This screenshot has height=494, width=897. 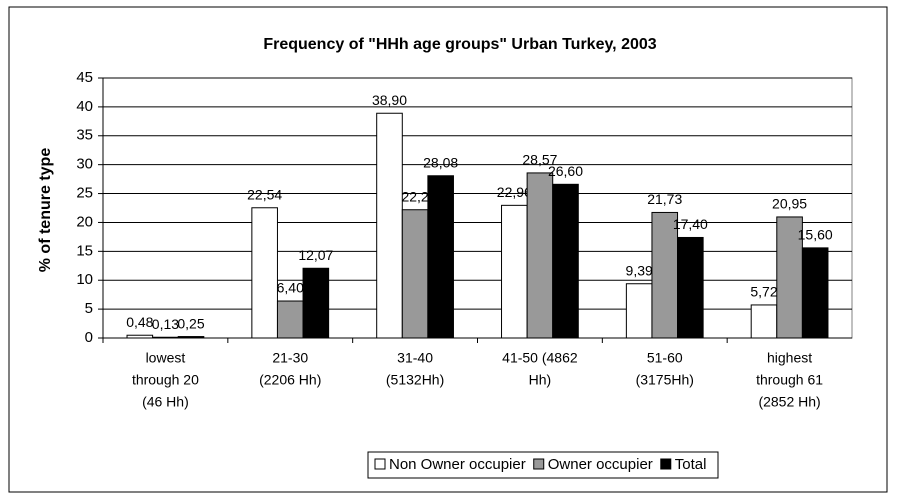 What do you see at coordinates (514, 192) in the screenshot?
I see `value-label: 22,96` at bounding box center [514, 192].